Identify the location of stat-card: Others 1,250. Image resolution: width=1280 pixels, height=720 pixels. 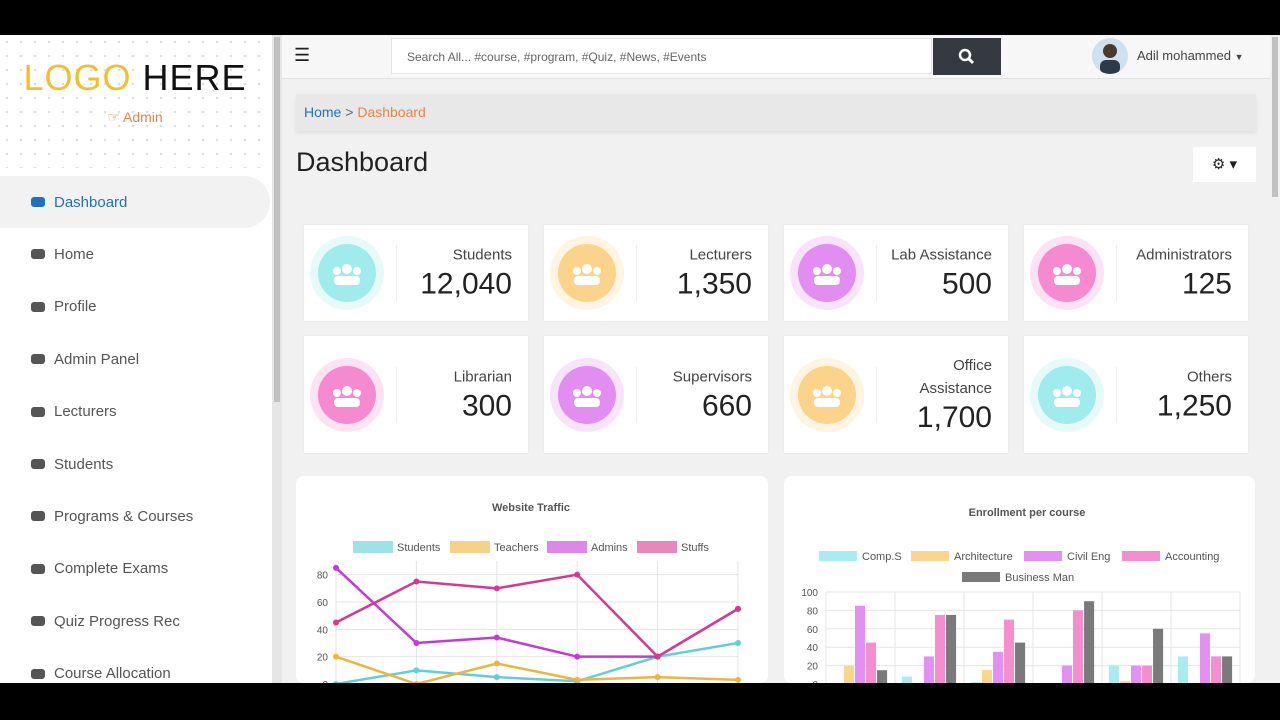
(1136, 394).